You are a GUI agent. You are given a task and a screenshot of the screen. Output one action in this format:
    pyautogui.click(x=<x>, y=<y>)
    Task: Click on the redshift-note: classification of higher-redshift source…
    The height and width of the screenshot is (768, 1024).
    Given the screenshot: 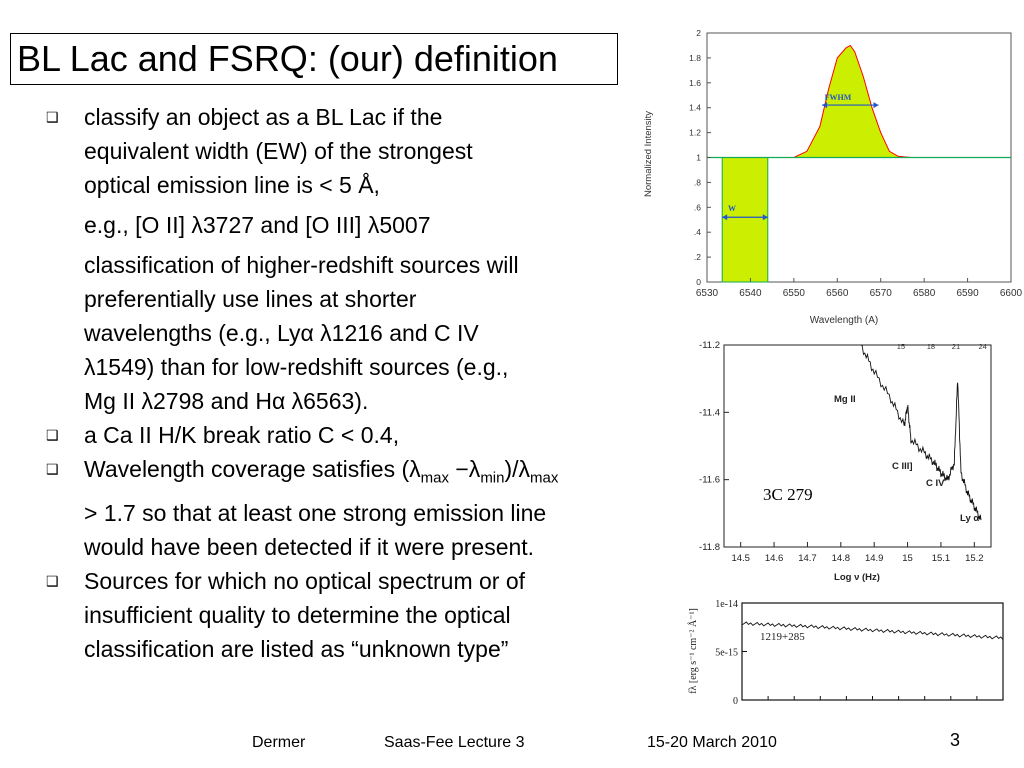 What is the action you would take?
    pyautogui.click(x=360, y=333)
    